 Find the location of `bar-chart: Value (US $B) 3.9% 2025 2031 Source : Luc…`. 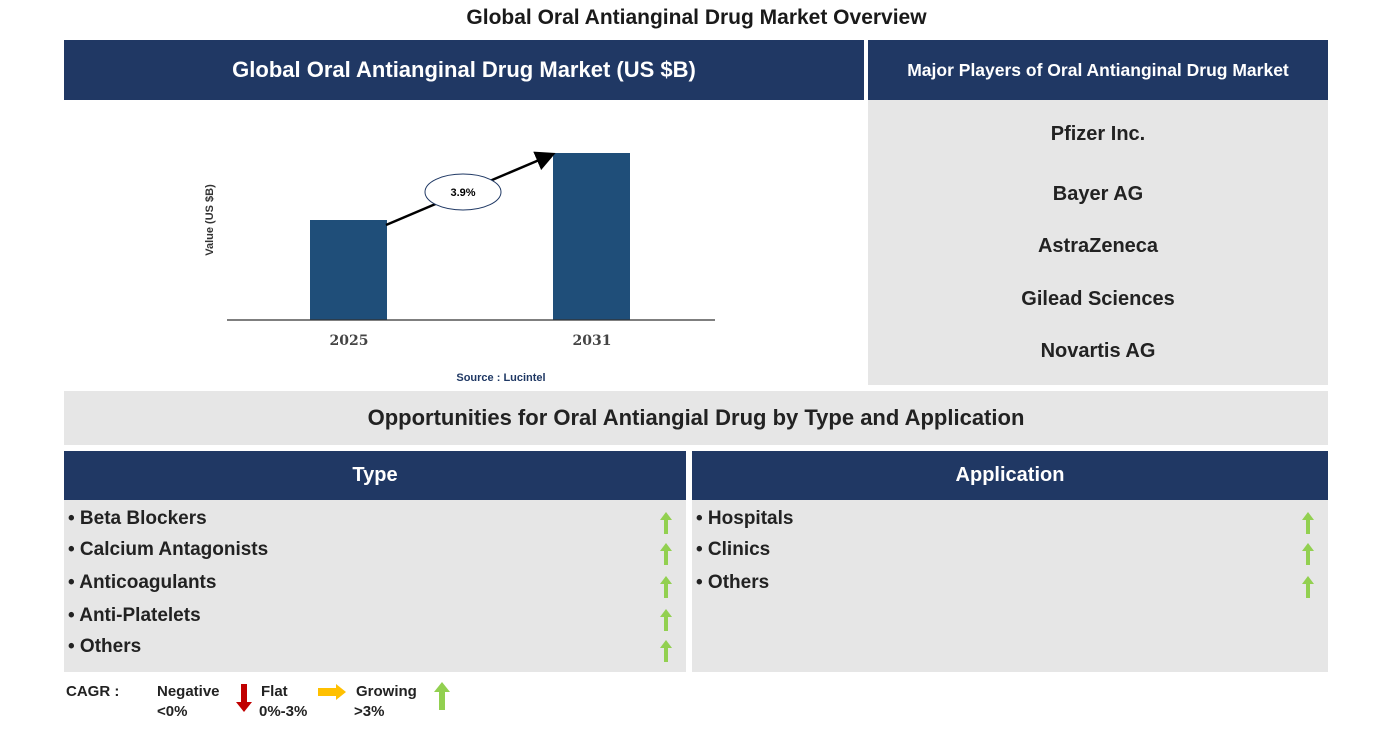

bar-chart: Value (US $B) 3.9% 2025 2031 Source : Luc… is located at coordinates (459, 267).